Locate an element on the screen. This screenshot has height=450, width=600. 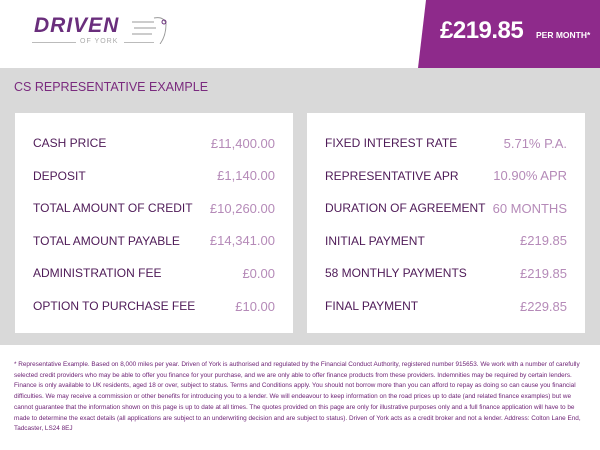
finance-row: DEPOSIT £1,140.00 is located at coordinates (154, 176).